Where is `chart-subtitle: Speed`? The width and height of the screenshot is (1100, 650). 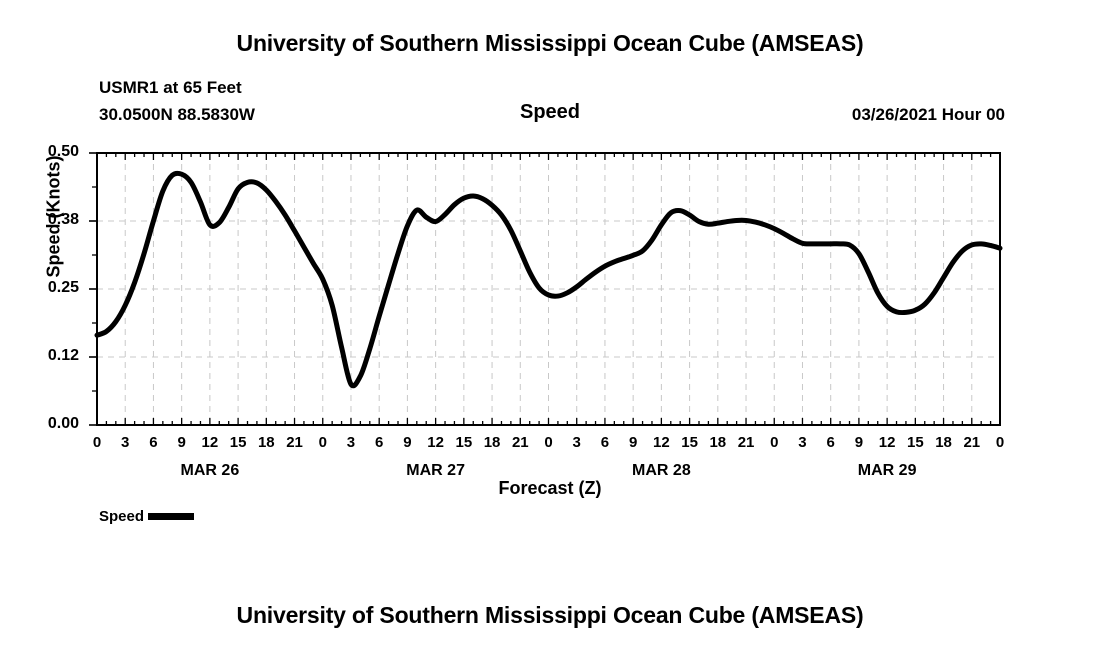 chart-subtitle: Speed is located at coordinates (550, 112).